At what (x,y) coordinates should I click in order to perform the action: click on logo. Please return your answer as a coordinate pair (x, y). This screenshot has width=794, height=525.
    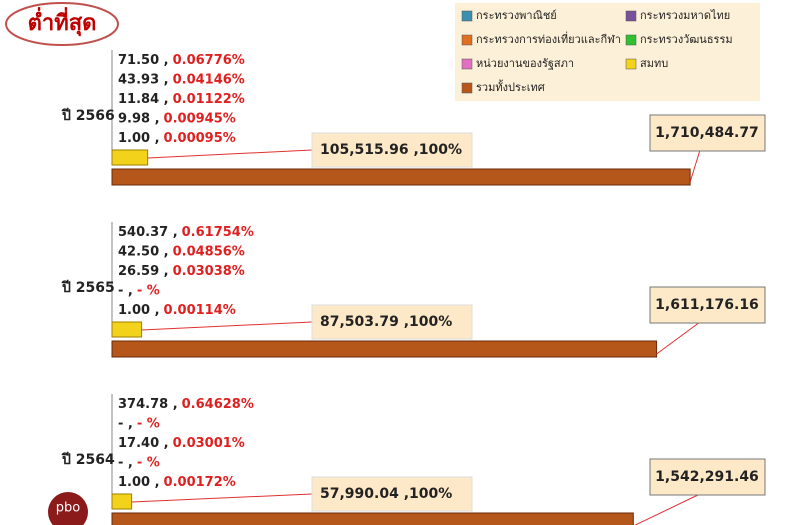
    Looking at the image, I should click on (68, 508).